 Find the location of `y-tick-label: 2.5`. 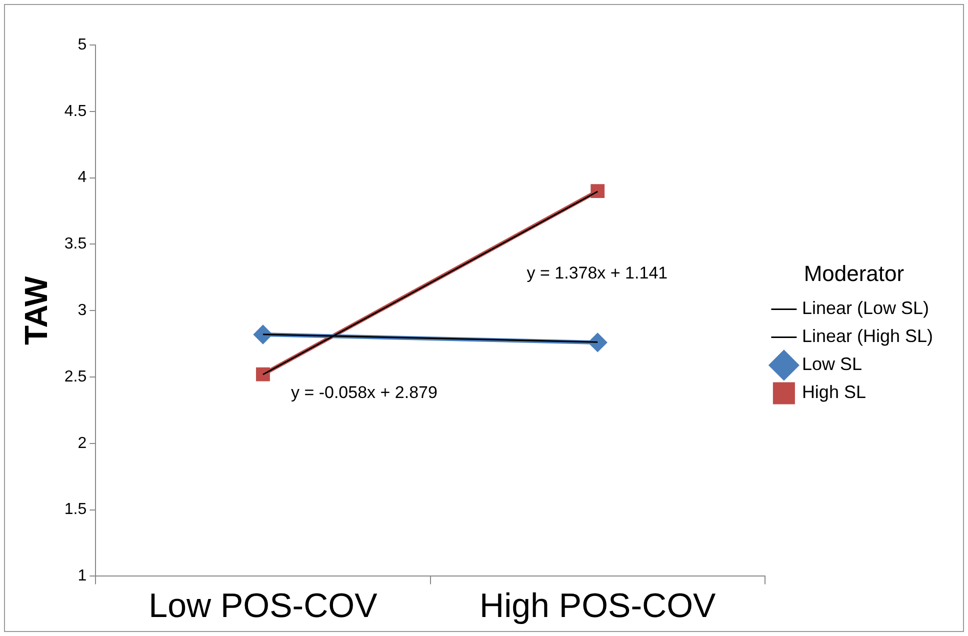

y-tick-label: 2.5 is located at coordinates (75, 377).